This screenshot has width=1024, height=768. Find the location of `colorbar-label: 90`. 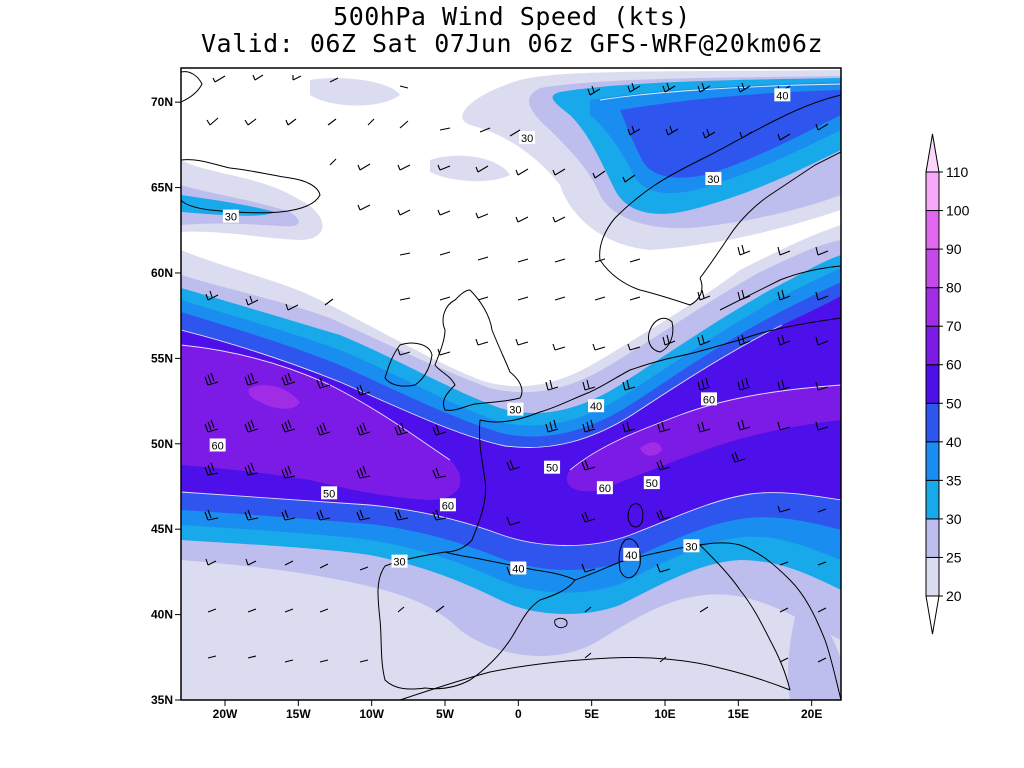

colorbar-label: 90 is located at coordinates (954, 249).